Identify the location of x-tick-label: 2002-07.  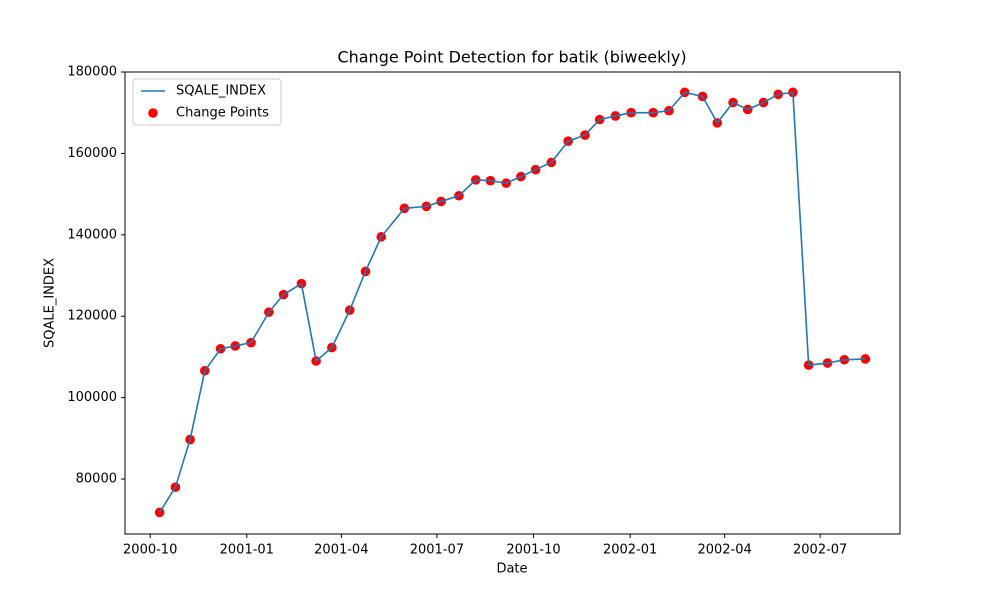
(820, 550).